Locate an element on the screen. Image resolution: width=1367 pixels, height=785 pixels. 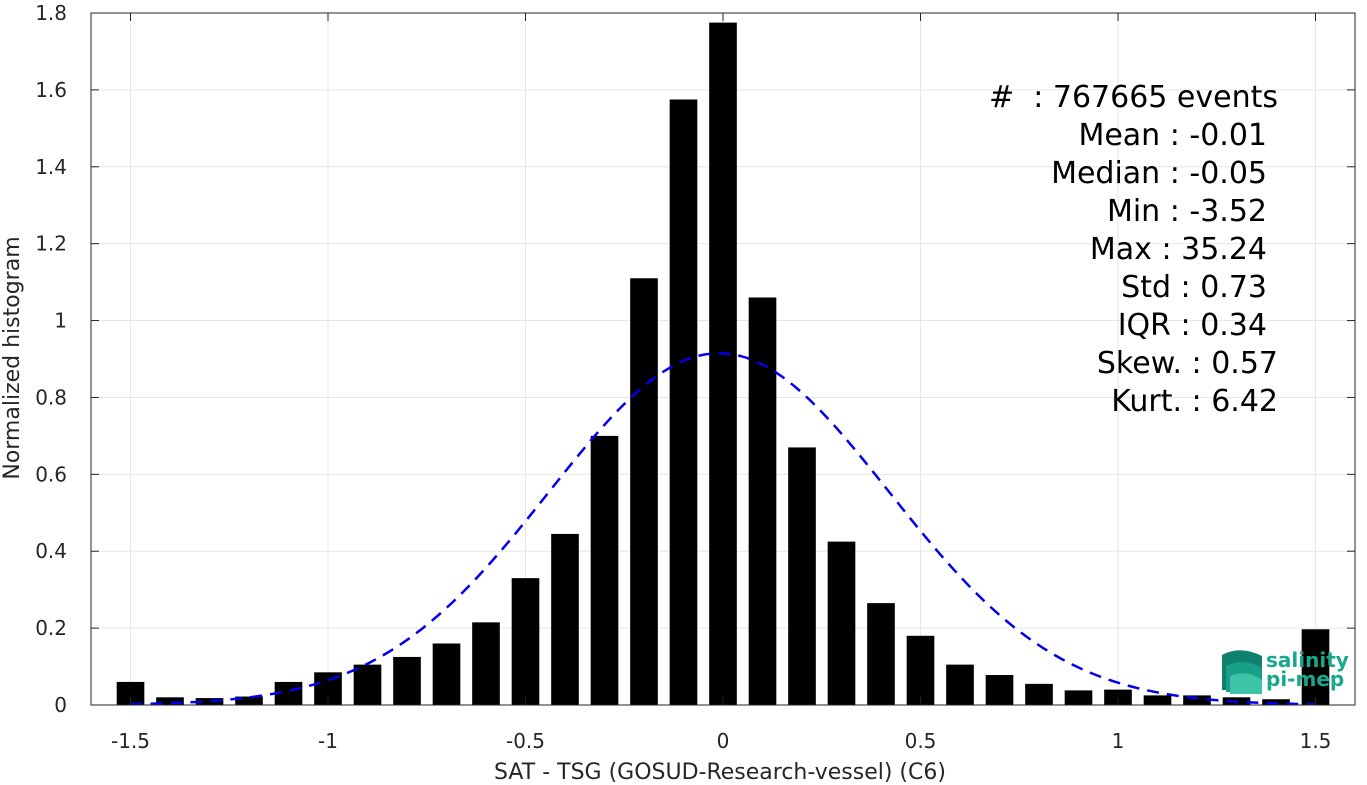
stats-mean: Mean : -0.01 is located at coordinates (1172, 135).